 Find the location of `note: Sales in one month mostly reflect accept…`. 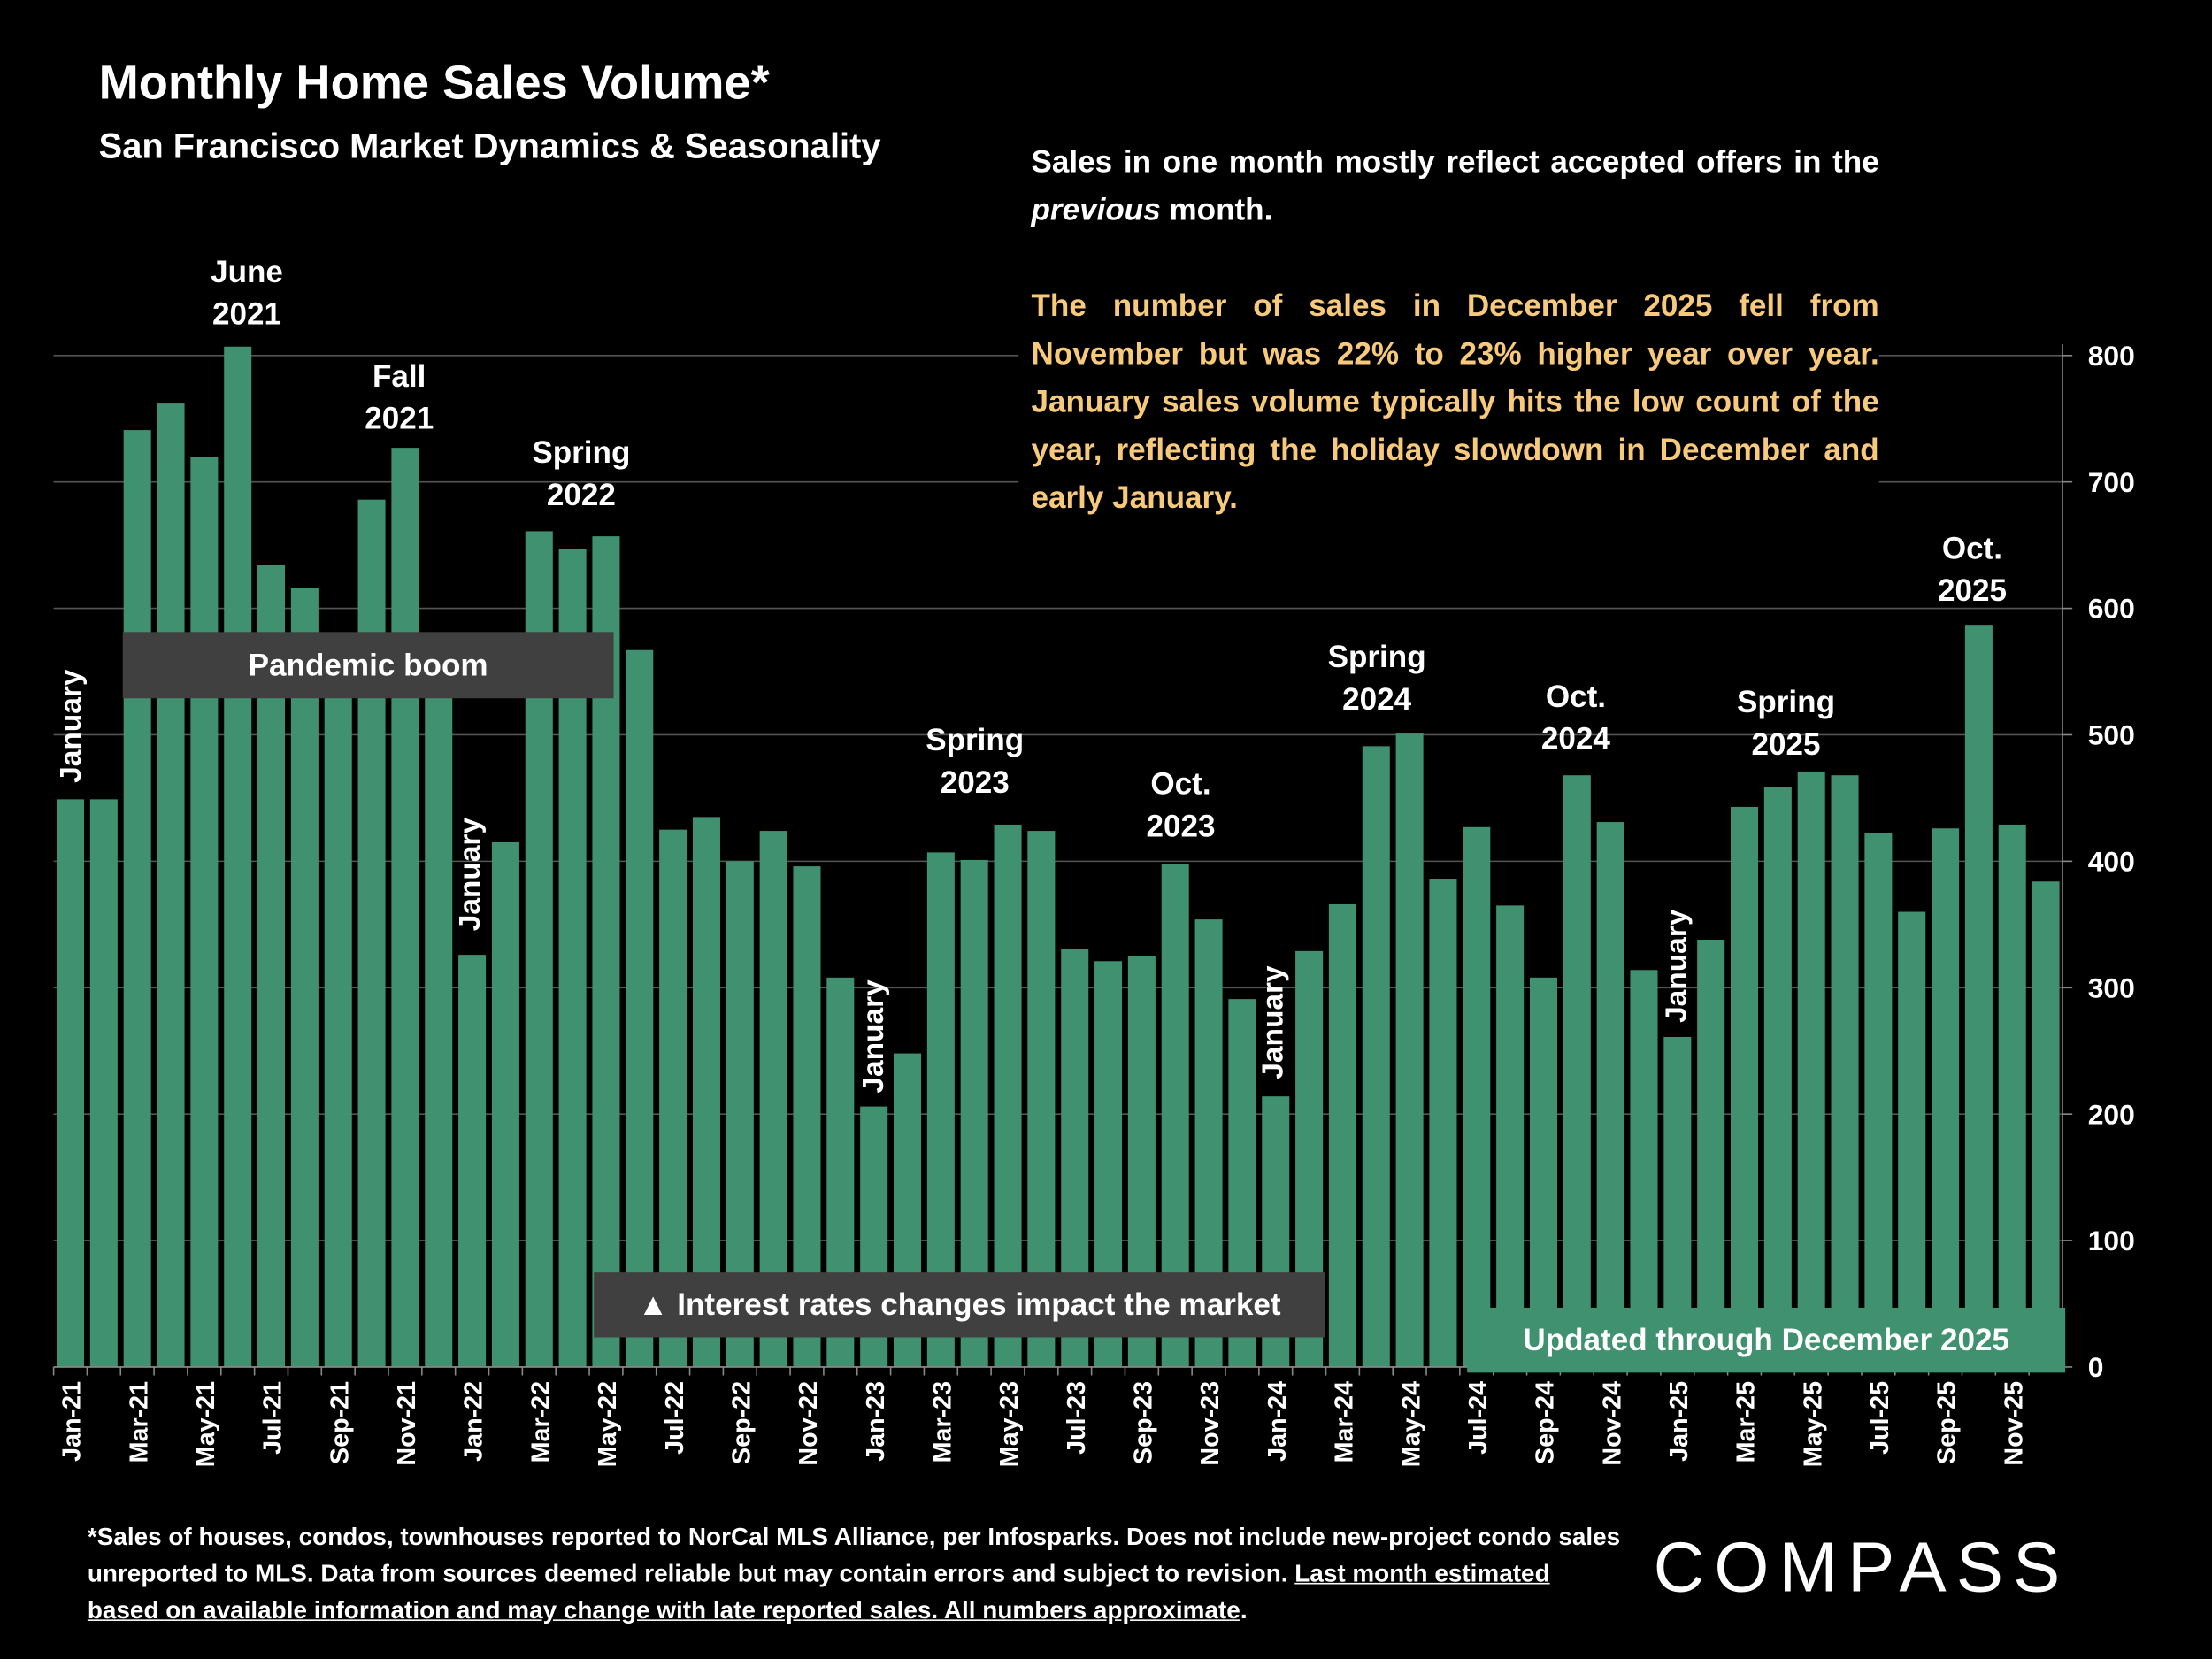

note: Sales in one month mostly reflect accept… is located at coordinates (1448, 330).